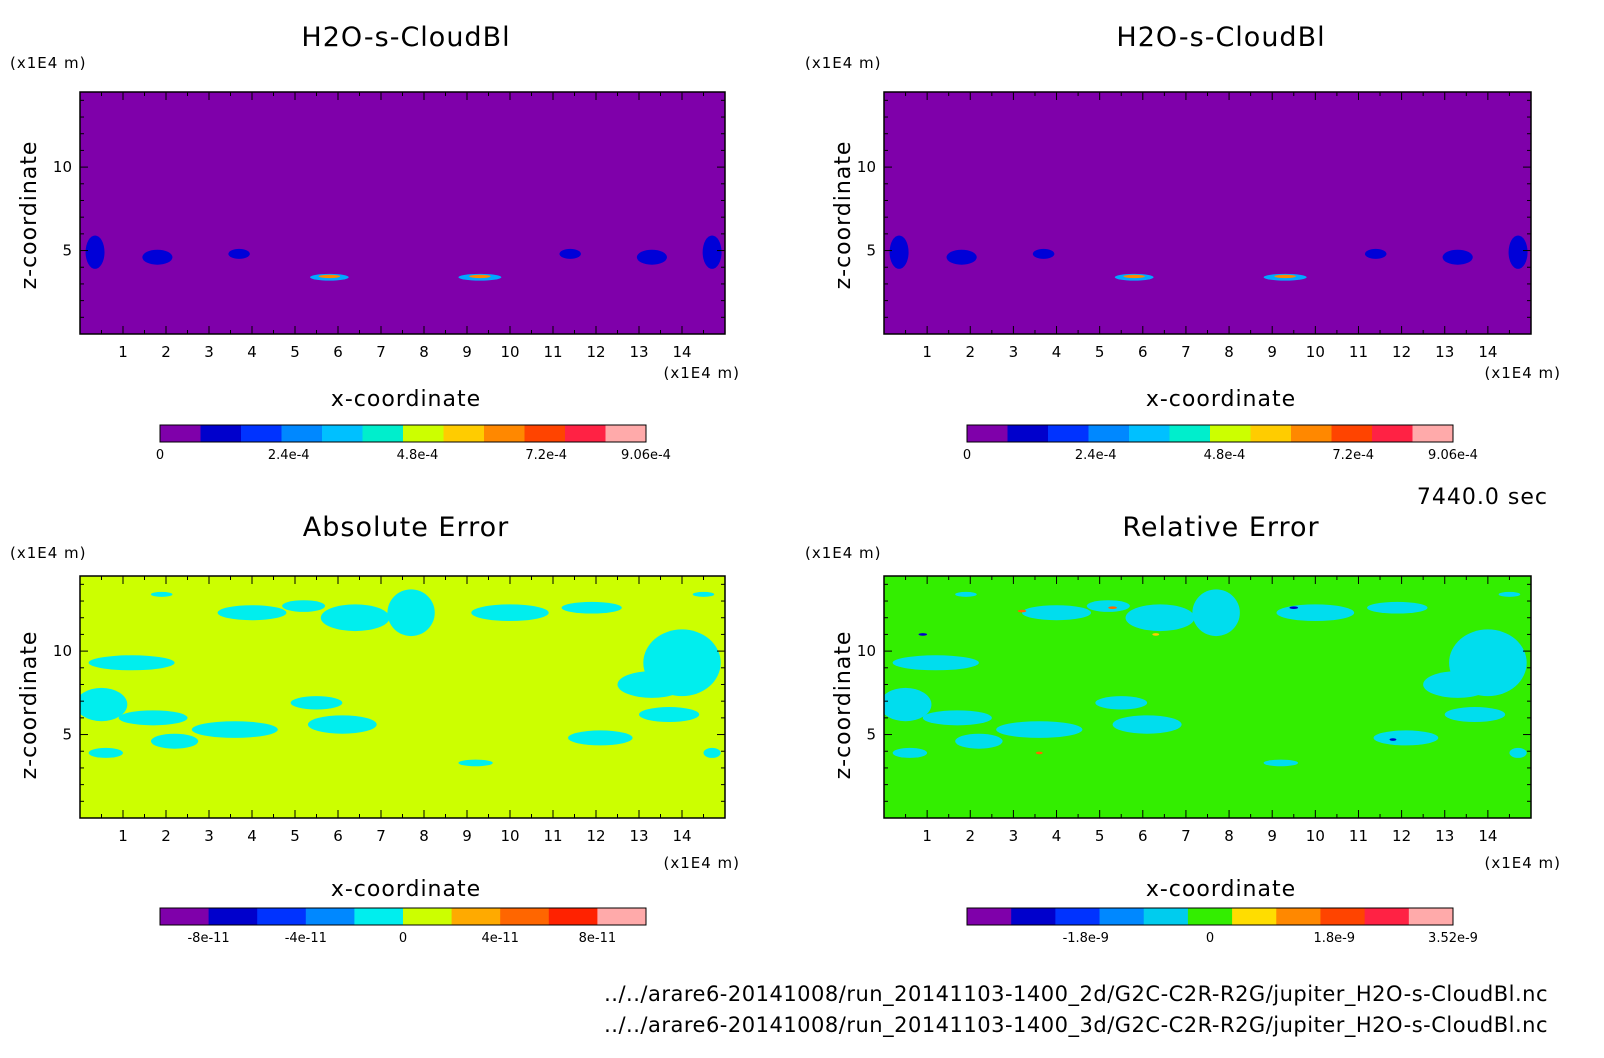 The width and height of the screenshot is (1604, 1058). What do you see at coordinates (1220, 527) in the screenshot?
I see `panel-title: Relative Error` at bounding box center [1220, 527].